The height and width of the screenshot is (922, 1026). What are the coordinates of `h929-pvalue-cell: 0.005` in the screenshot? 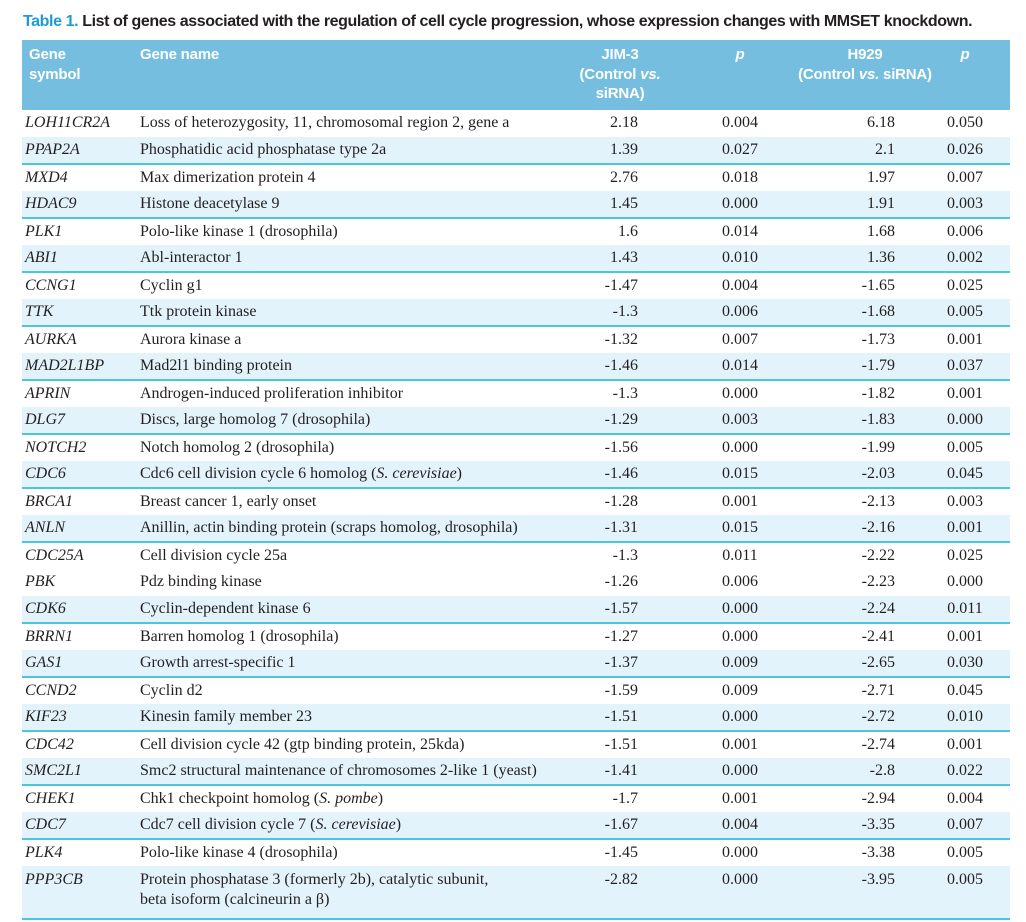 It's located at (965, 852).